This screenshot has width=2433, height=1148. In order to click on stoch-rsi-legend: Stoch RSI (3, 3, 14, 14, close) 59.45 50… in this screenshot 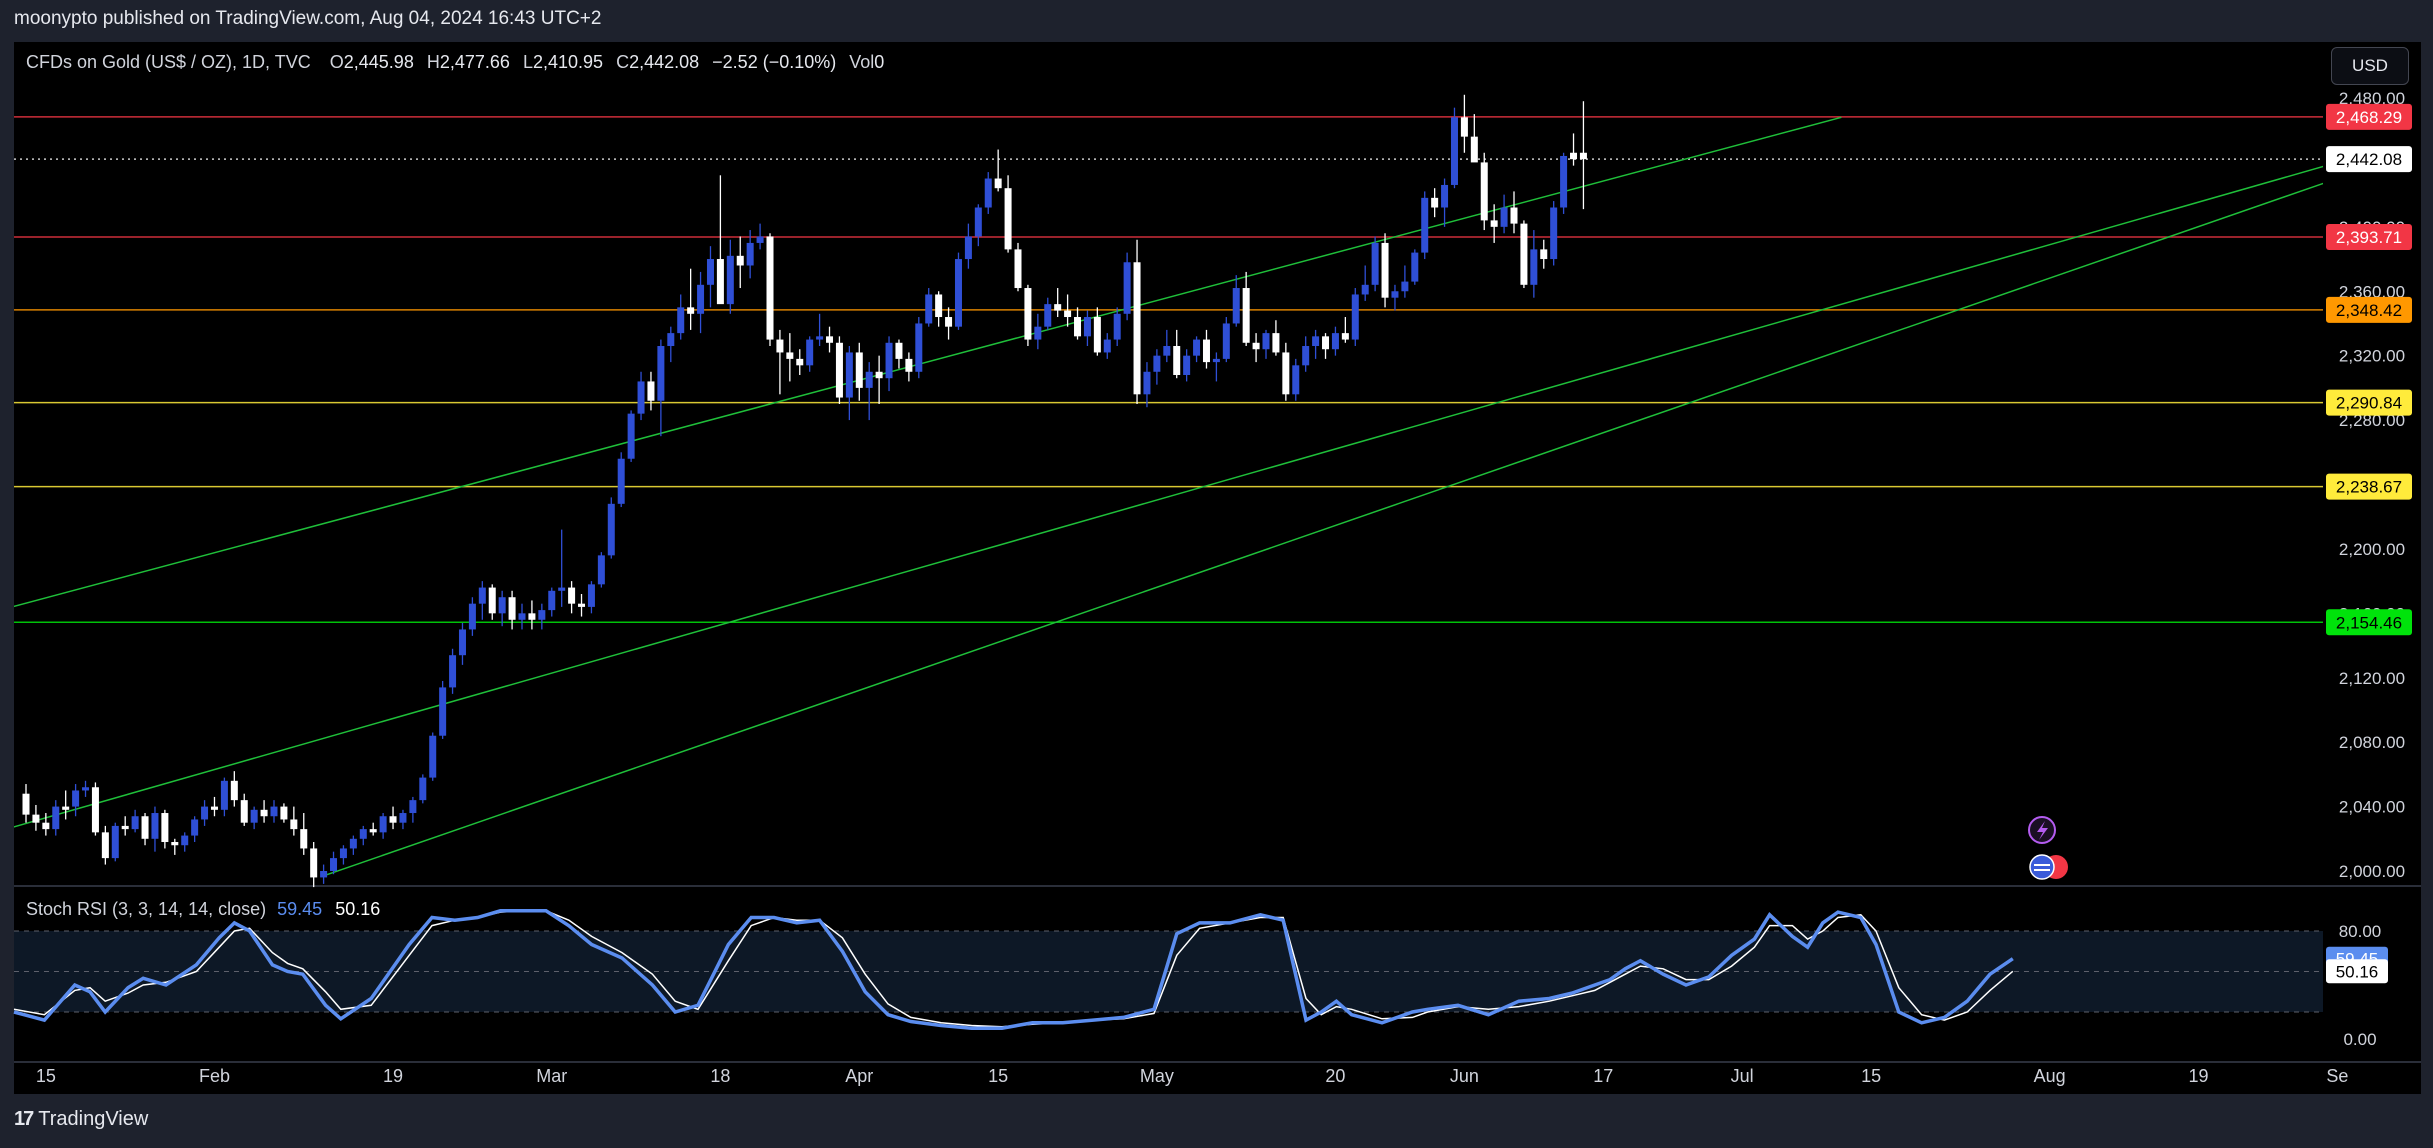, I will do `click(203, 909)`.